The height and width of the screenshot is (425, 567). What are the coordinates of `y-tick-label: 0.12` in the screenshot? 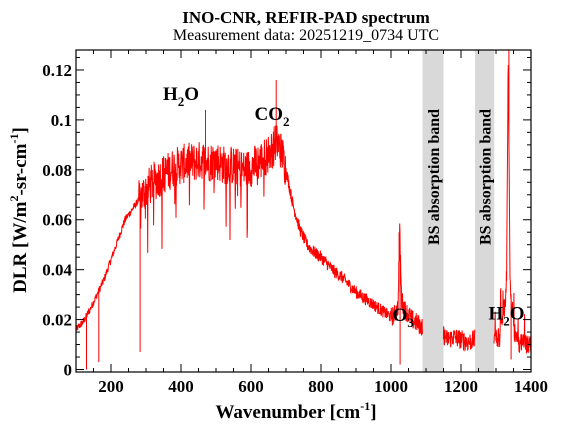 It's located at (57, 70).